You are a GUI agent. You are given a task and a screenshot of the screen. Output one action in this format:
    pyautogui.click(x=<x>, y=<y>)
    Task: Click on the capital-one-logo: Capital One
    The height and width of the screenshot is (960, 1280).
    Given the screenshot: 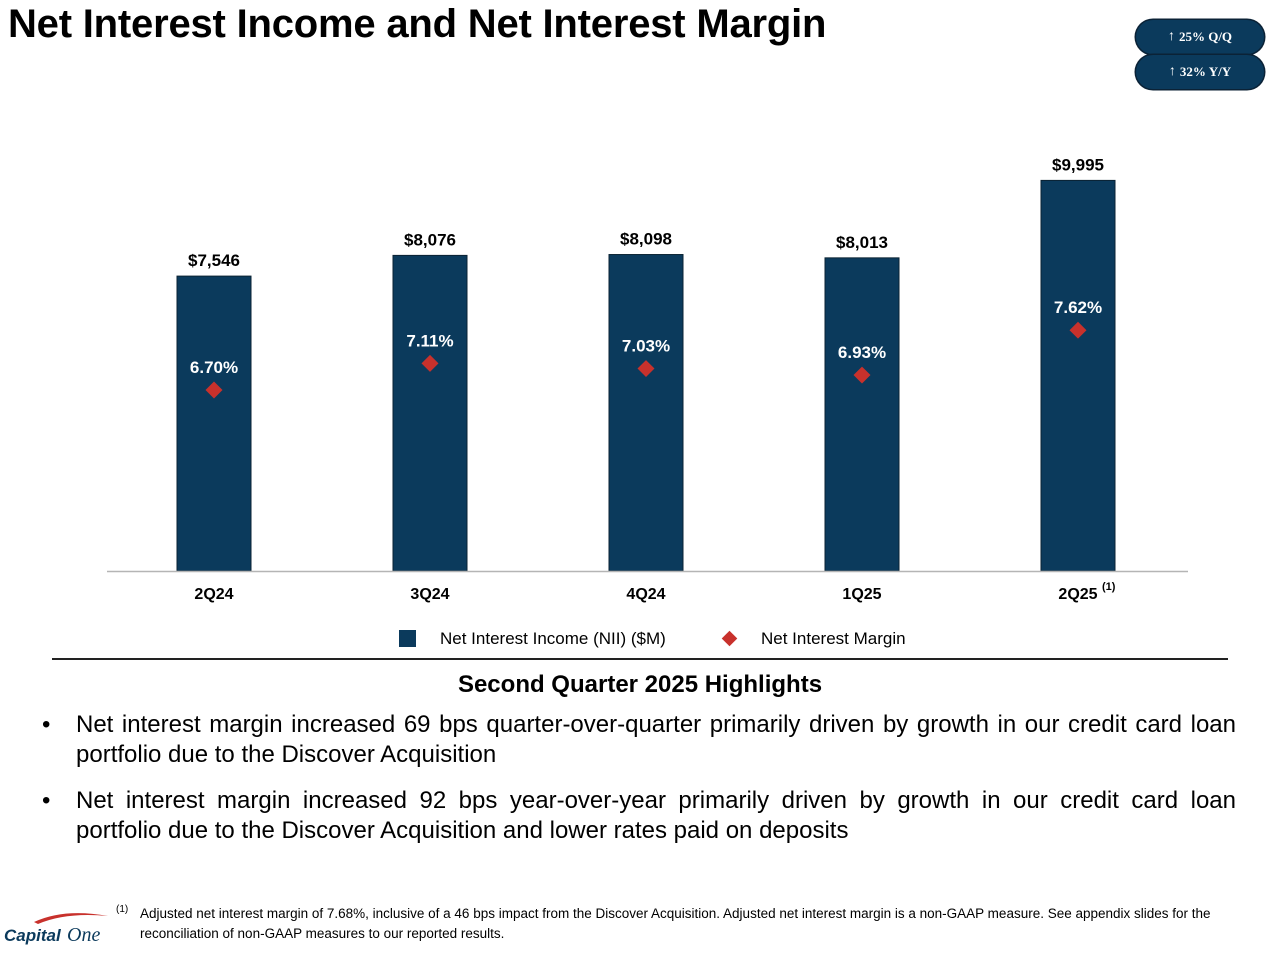 What is the action you would take?
    pyautogui.click(x=56, y=929)
    